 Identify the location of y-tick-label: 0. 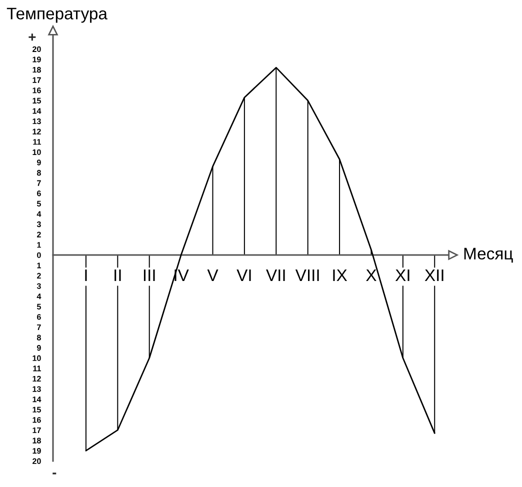
(39, 255).